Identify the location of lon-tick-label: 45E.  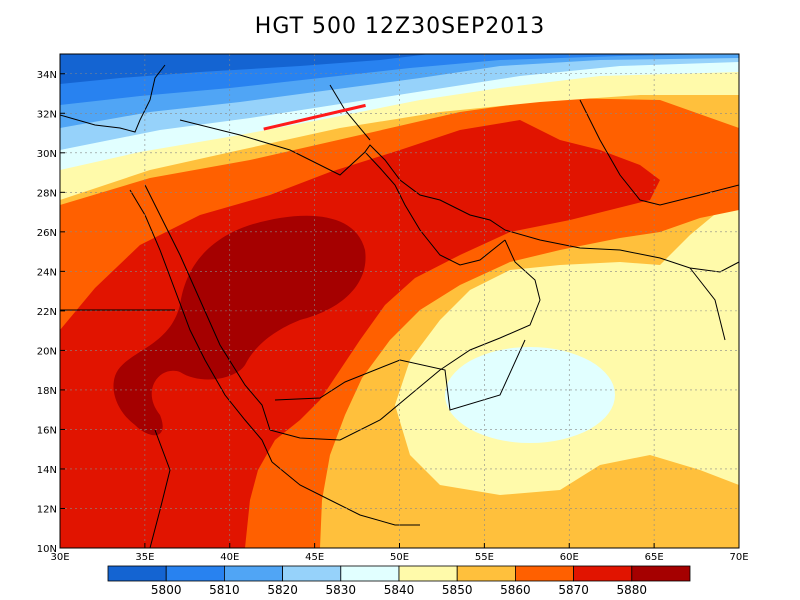
(314, 557).